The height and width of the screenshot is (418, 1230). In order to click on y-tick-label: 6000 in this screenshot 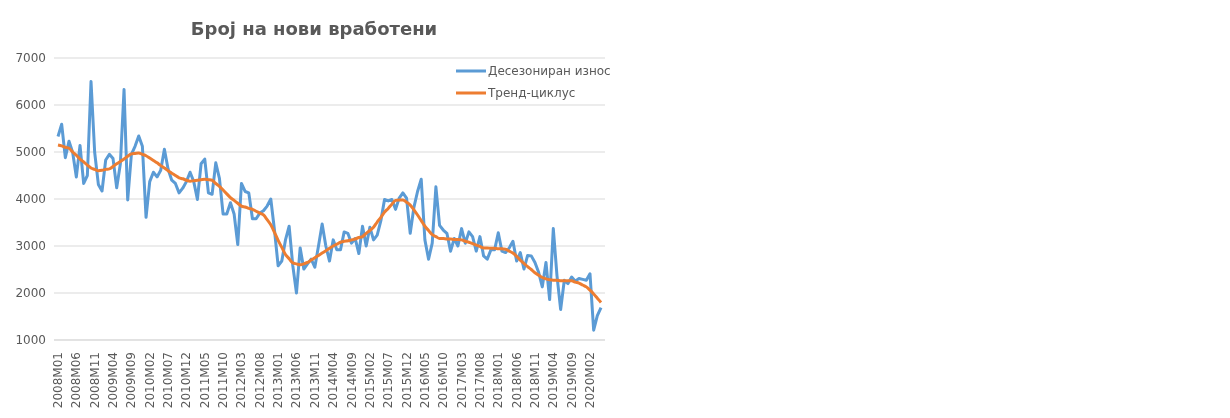, I will do `click(30, 105)`.